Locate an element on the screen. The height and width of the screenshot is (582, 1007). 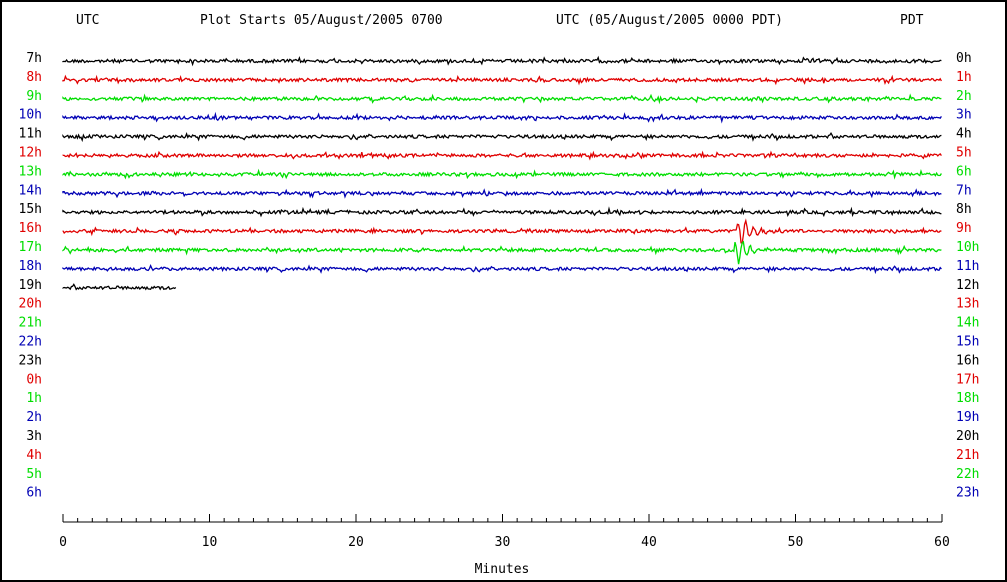
utc-hour-label: 2h is located at coordinates (34, 417).